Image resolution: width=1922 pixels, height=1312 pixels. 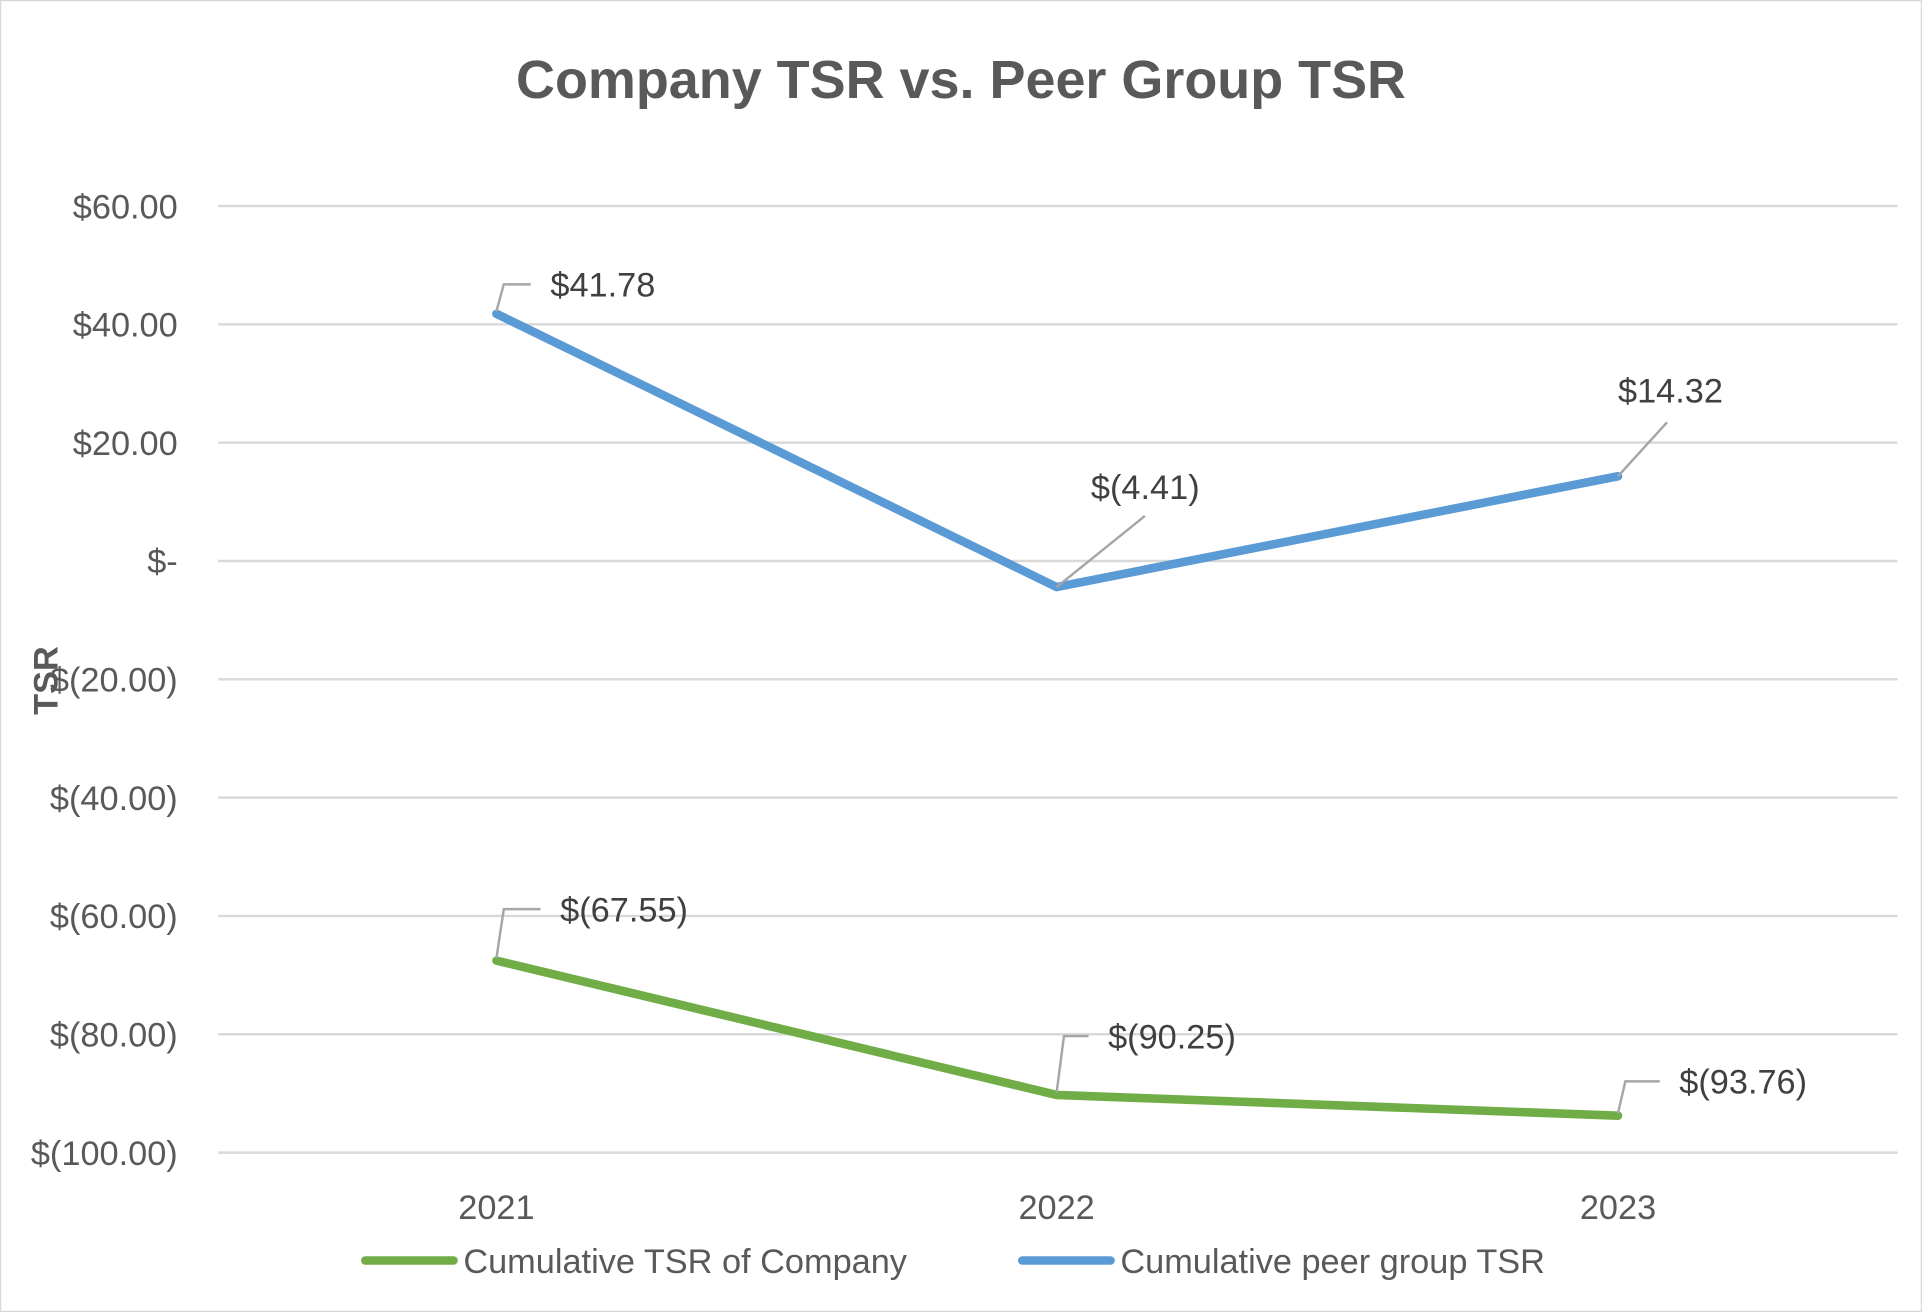 I want to click on y-tick-label: $(80.00), so click(x=114, y=1036).